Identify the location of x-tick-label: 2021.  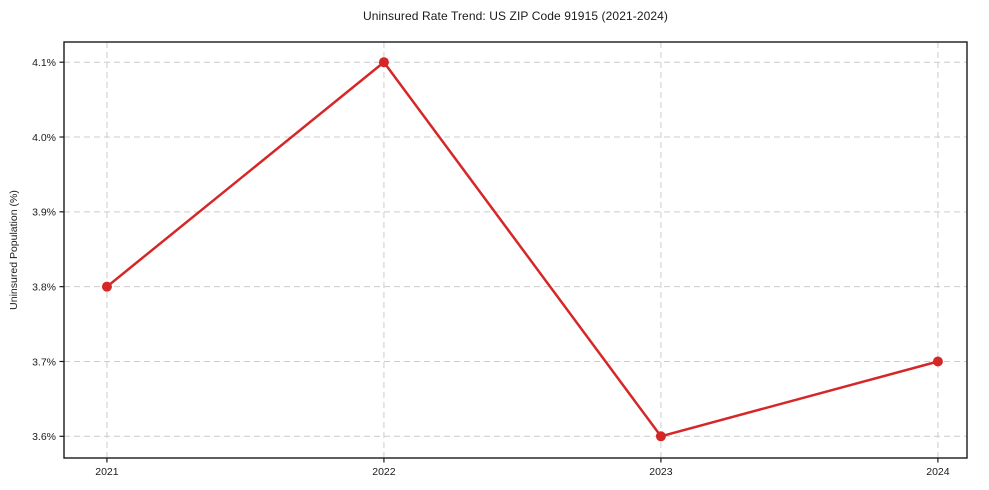
(107, 472).